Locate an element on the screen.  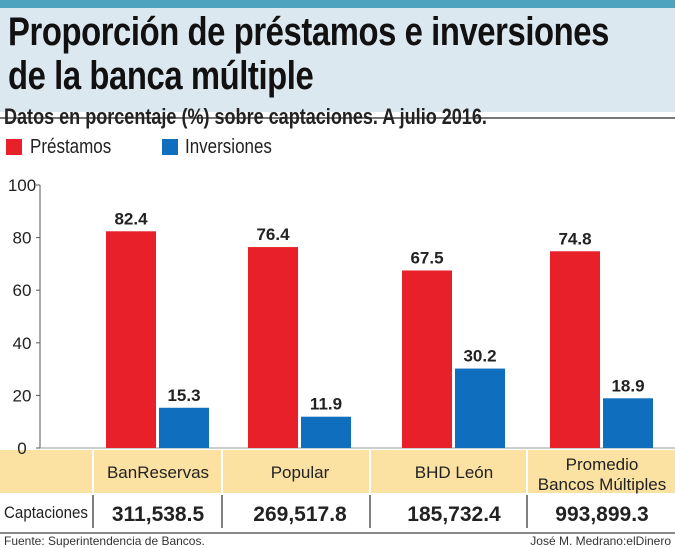
category-label: Bancos Múltiples is located at coordinates (602, 484).